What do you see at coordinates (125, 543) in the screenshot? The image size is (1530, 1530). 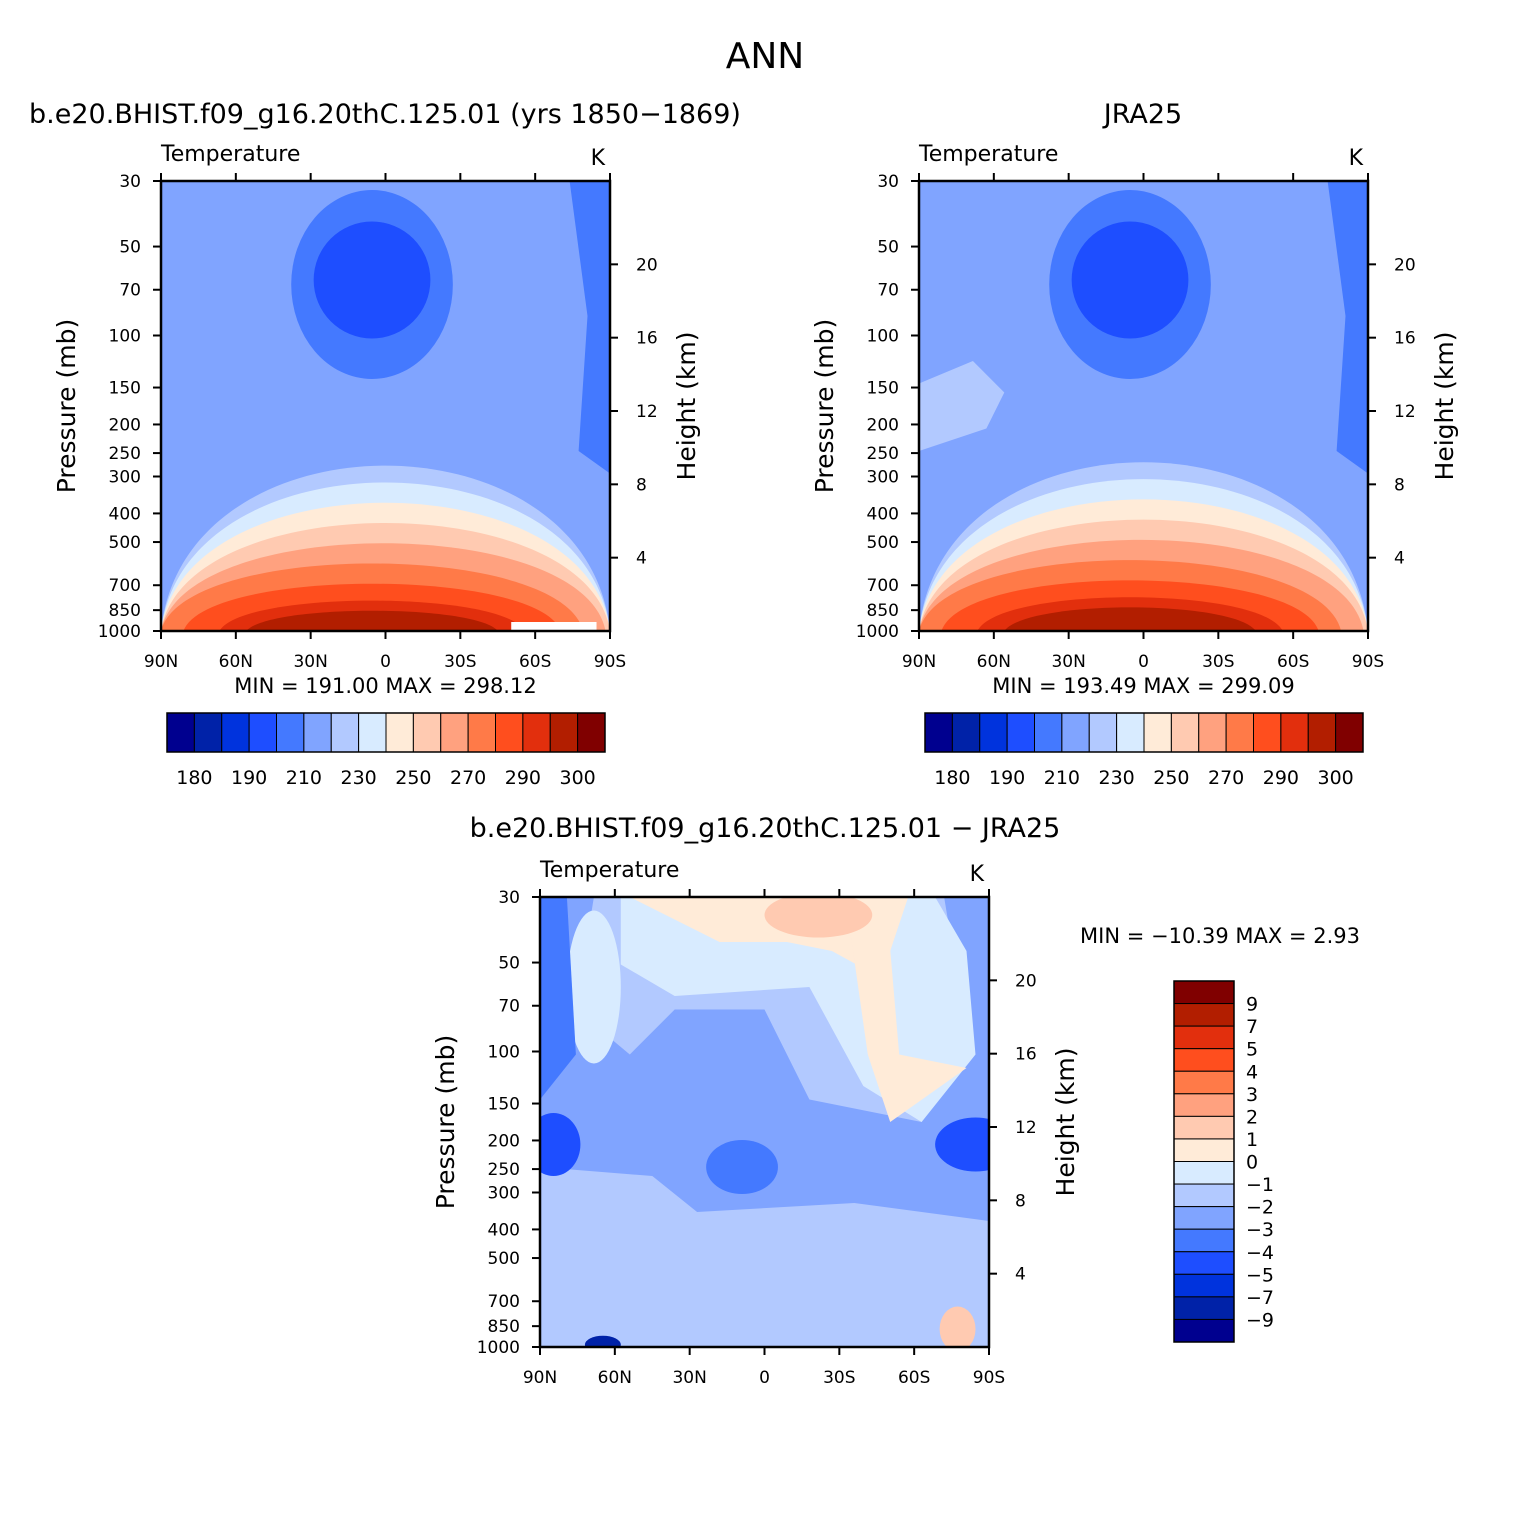 I see `y-tick-label: 500` at bounding box center [125, 543].